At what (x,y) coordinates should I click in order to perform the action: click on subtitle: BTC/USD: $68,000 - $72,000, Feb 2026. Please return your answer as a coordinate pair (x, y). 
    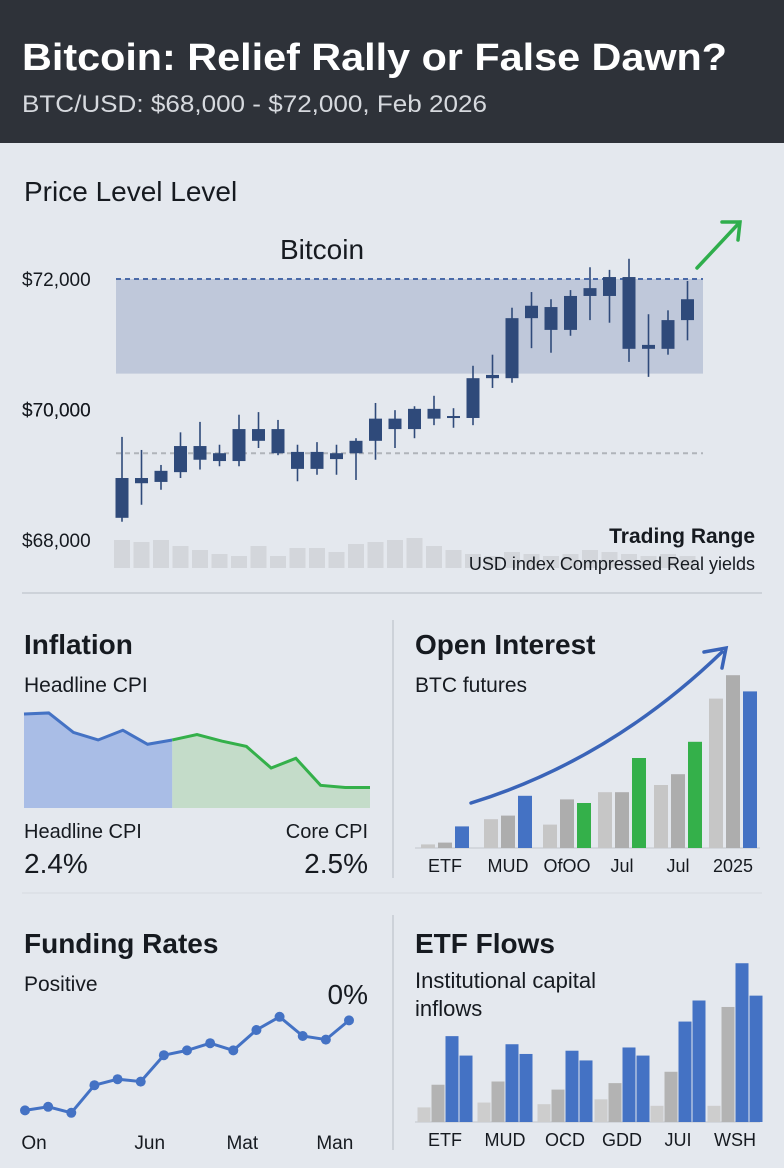
    Looking at the image, I should click on (254, 104).